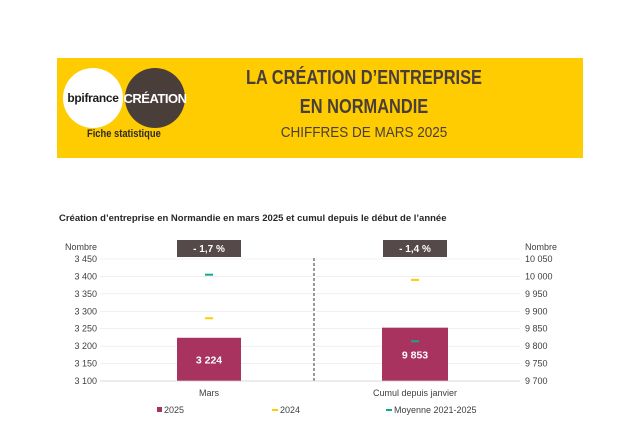 The image size is (640, 430). I want to click on y-tick-label: 9 950, so click(536, 294).